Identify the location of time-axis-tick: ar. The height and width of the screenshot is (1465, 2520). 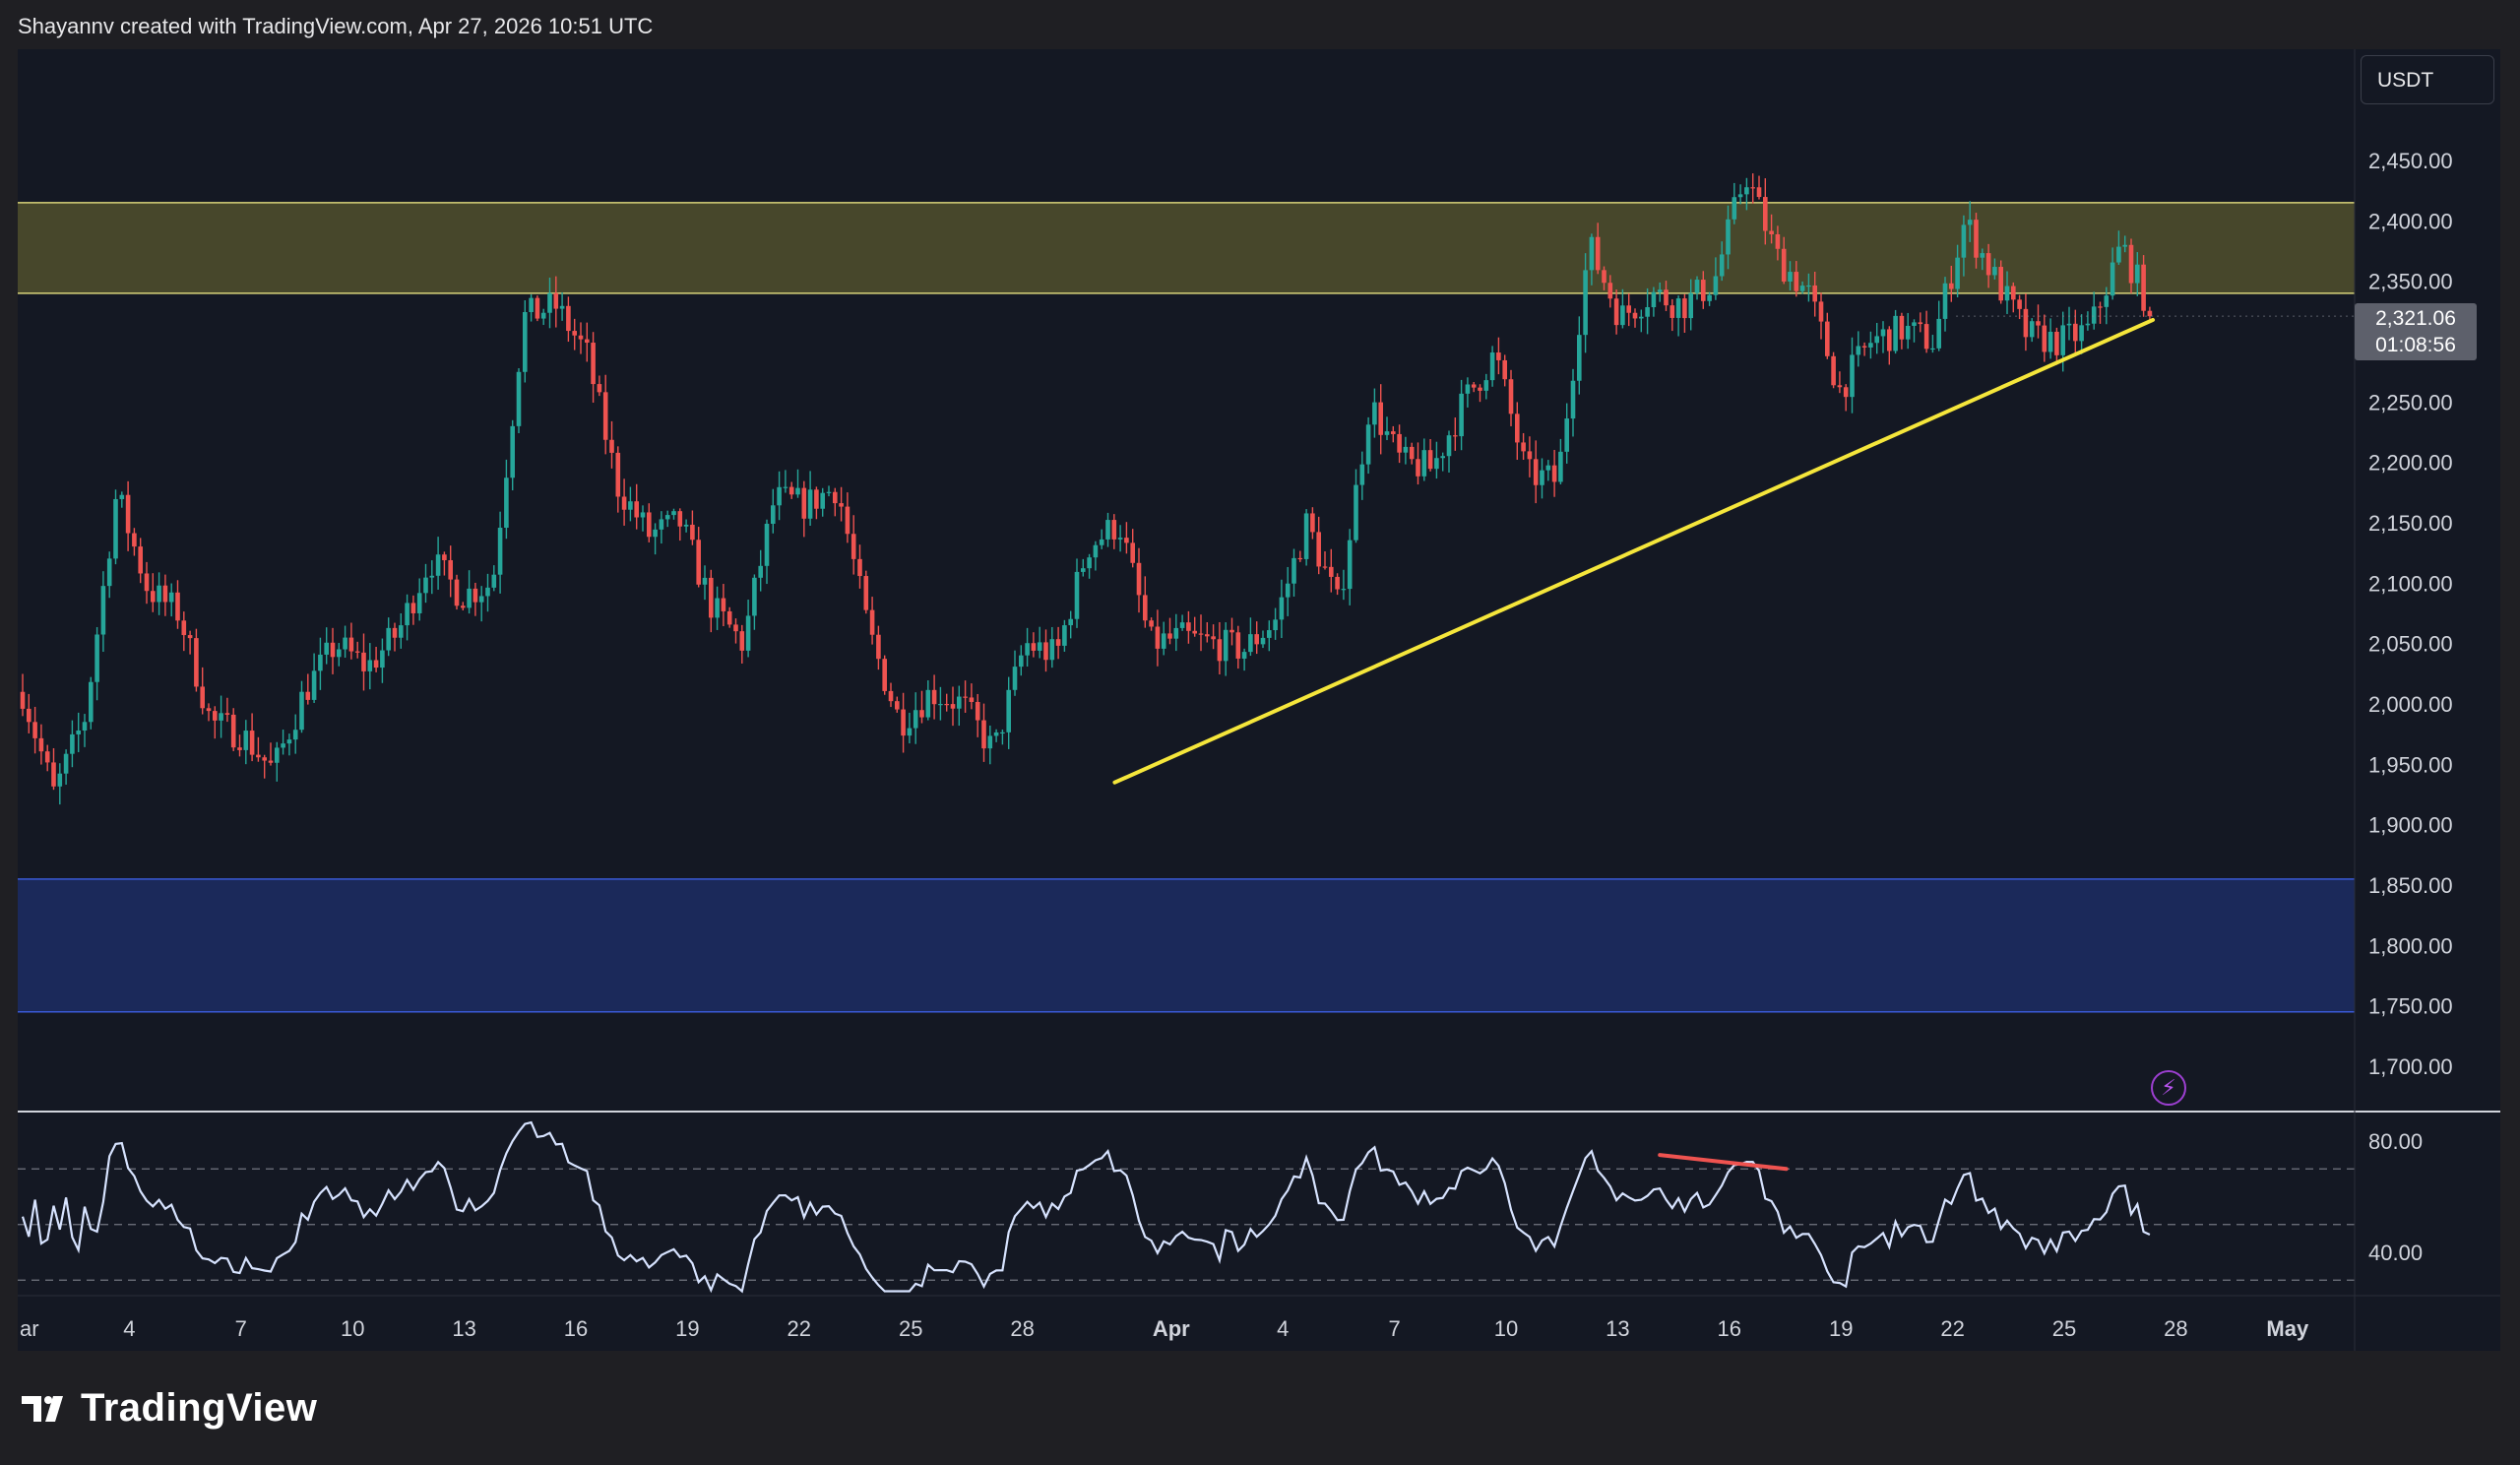
(29, 1328).